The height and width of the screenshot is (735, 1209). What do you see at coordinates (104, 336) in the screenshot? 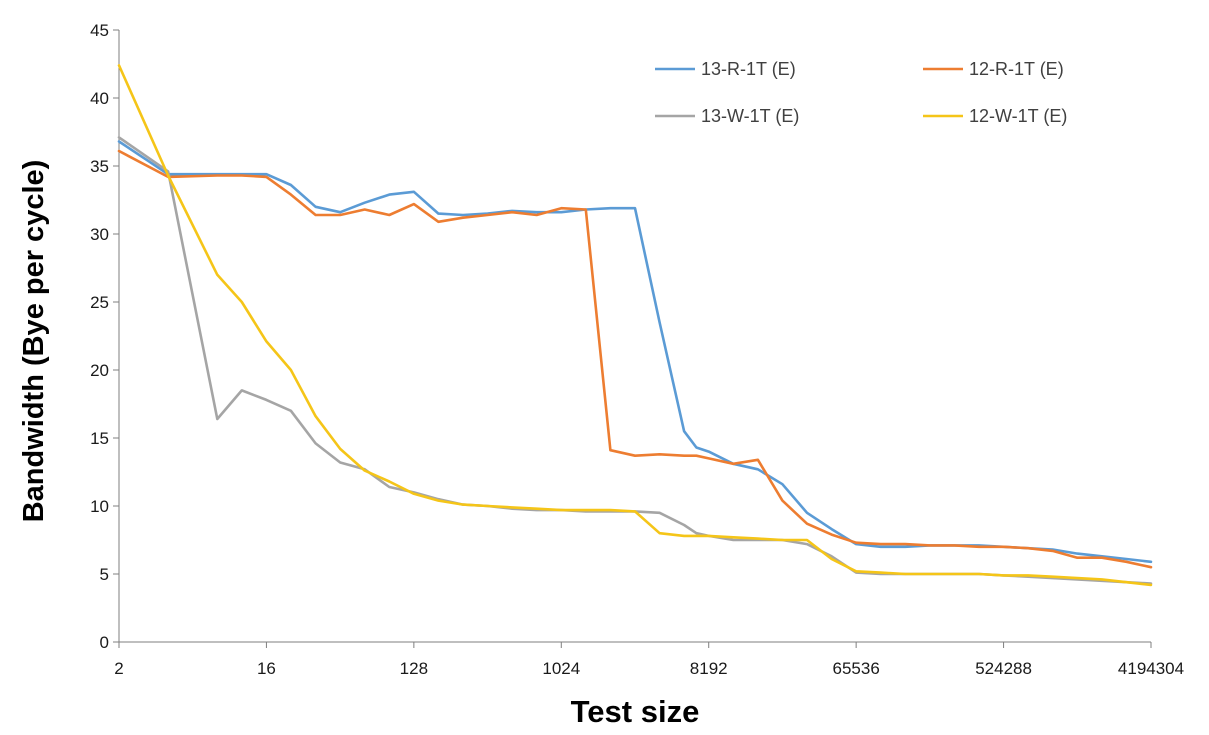
I see `y-ticks: 0 5 10 15 20 25 30 35 40 45` at bounding box center [104, 336].